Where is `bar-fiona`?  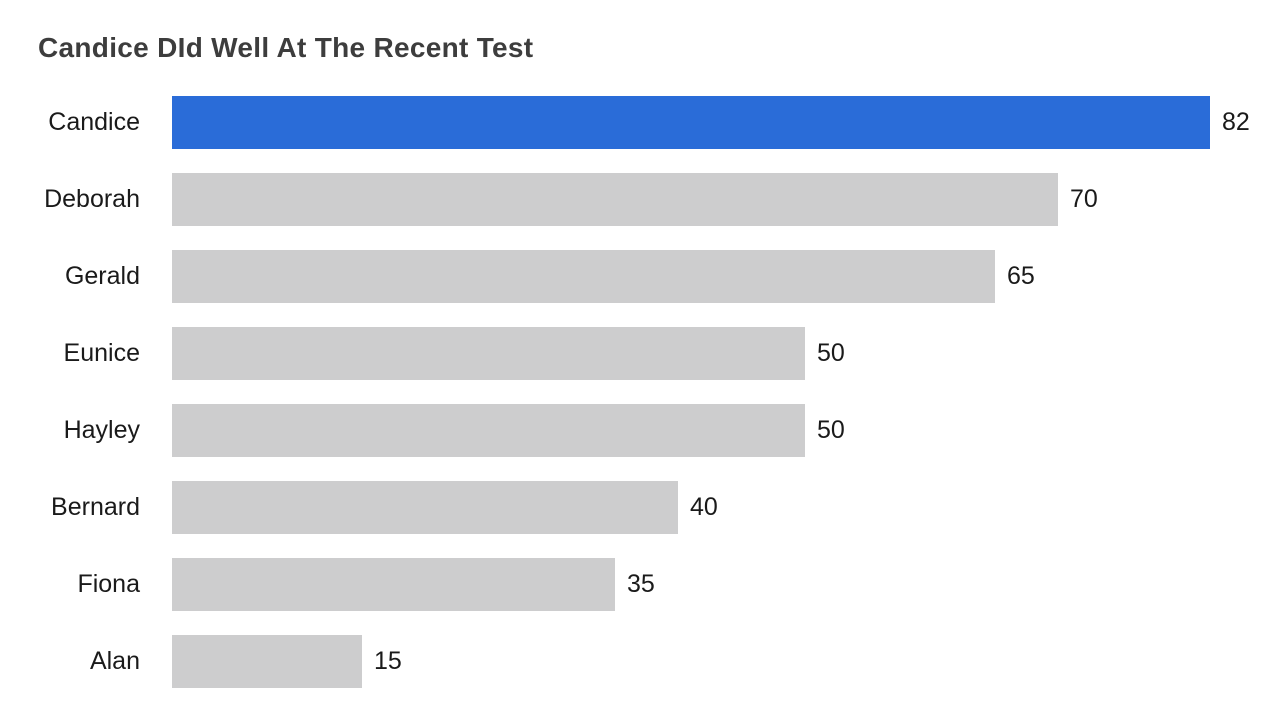
bar-fiona is located at coordinates (393, 584).